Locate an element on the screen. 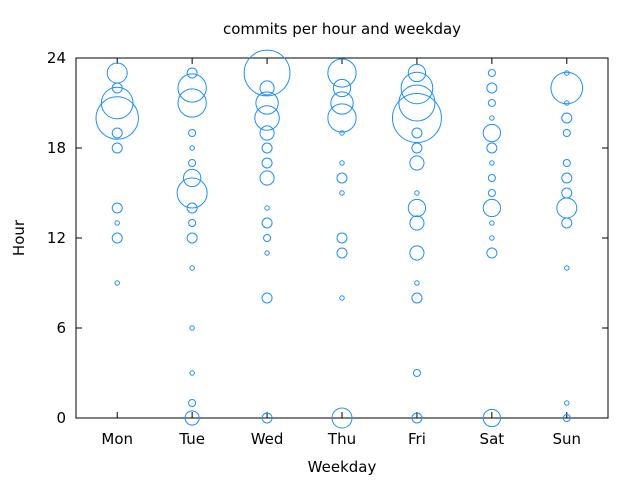 The image size is (640, 480). y-tick-label: 18 is located at coordinates (56, 148).